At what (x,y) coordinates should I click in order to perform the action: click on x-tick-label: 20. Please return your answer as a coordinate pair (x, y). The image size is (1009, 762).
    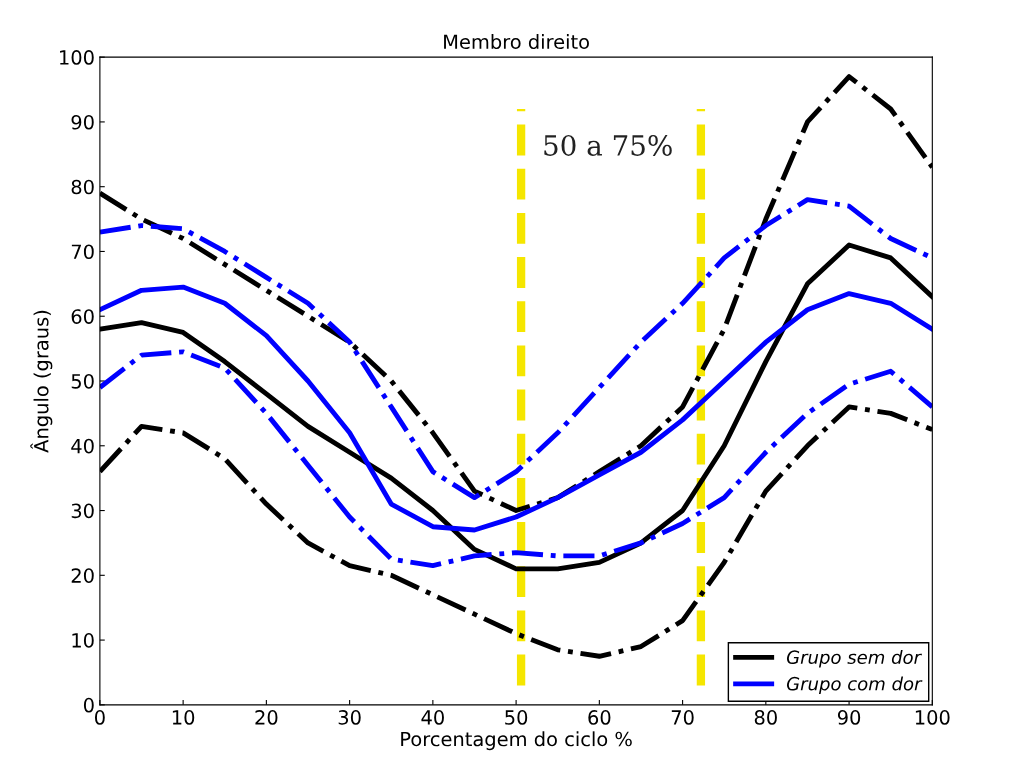
    Looking at the image, I should click on (266, 717).